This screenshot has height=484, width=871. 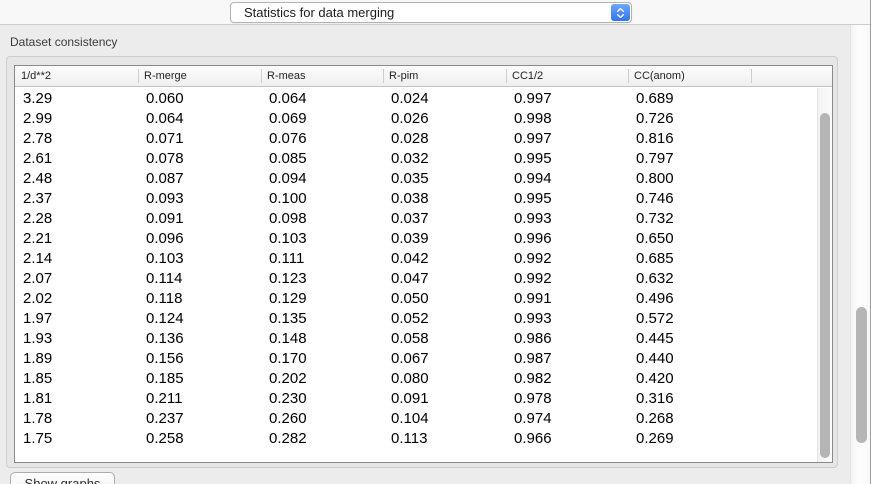 I want to click on table-cell: 1.75, so click(x=38, y=438).